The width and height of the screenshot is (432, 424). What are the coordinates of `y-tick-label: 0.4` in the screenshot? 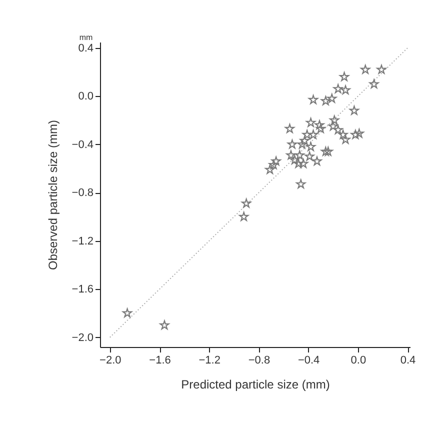 It's located at (86, 48).